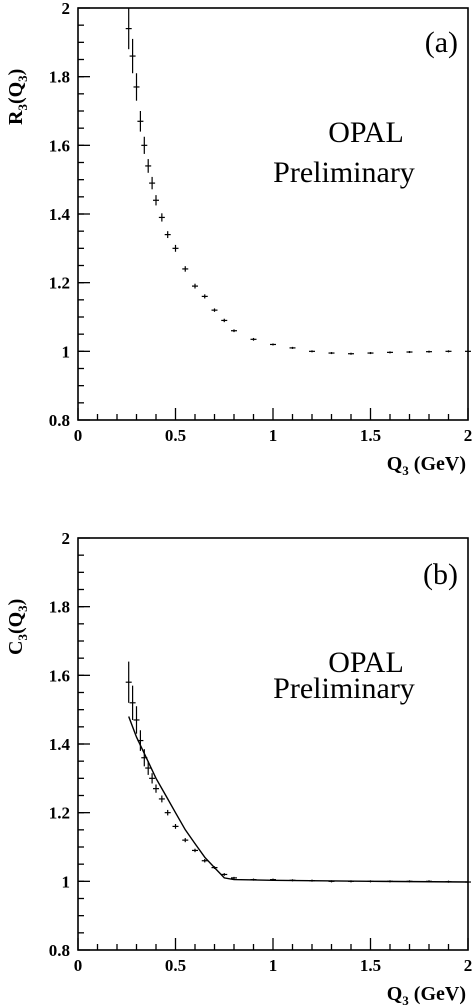  I want to click on y-axis-label-b: C3(Q3), so click(17, 627).